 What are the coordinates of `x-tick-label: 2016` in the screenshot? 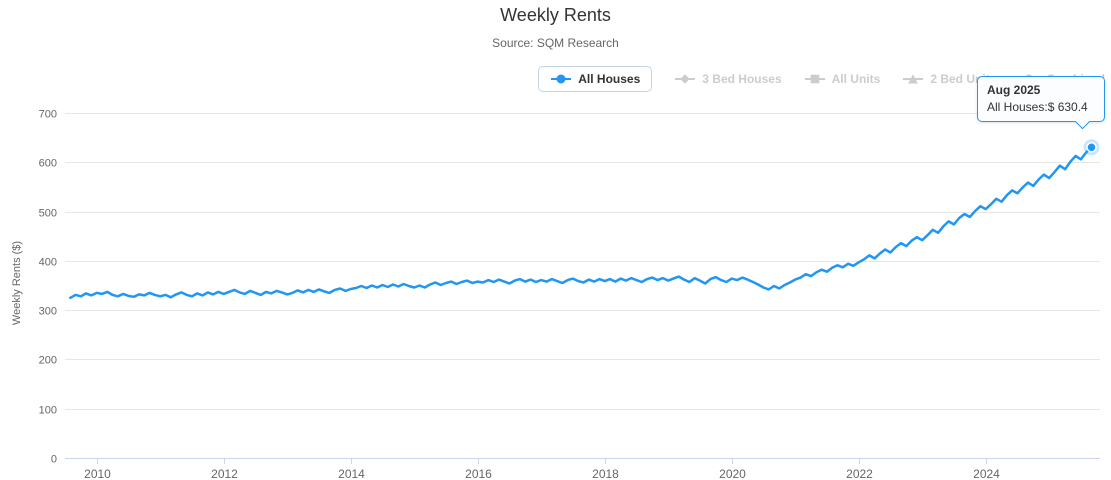 It's located at (478, 473).